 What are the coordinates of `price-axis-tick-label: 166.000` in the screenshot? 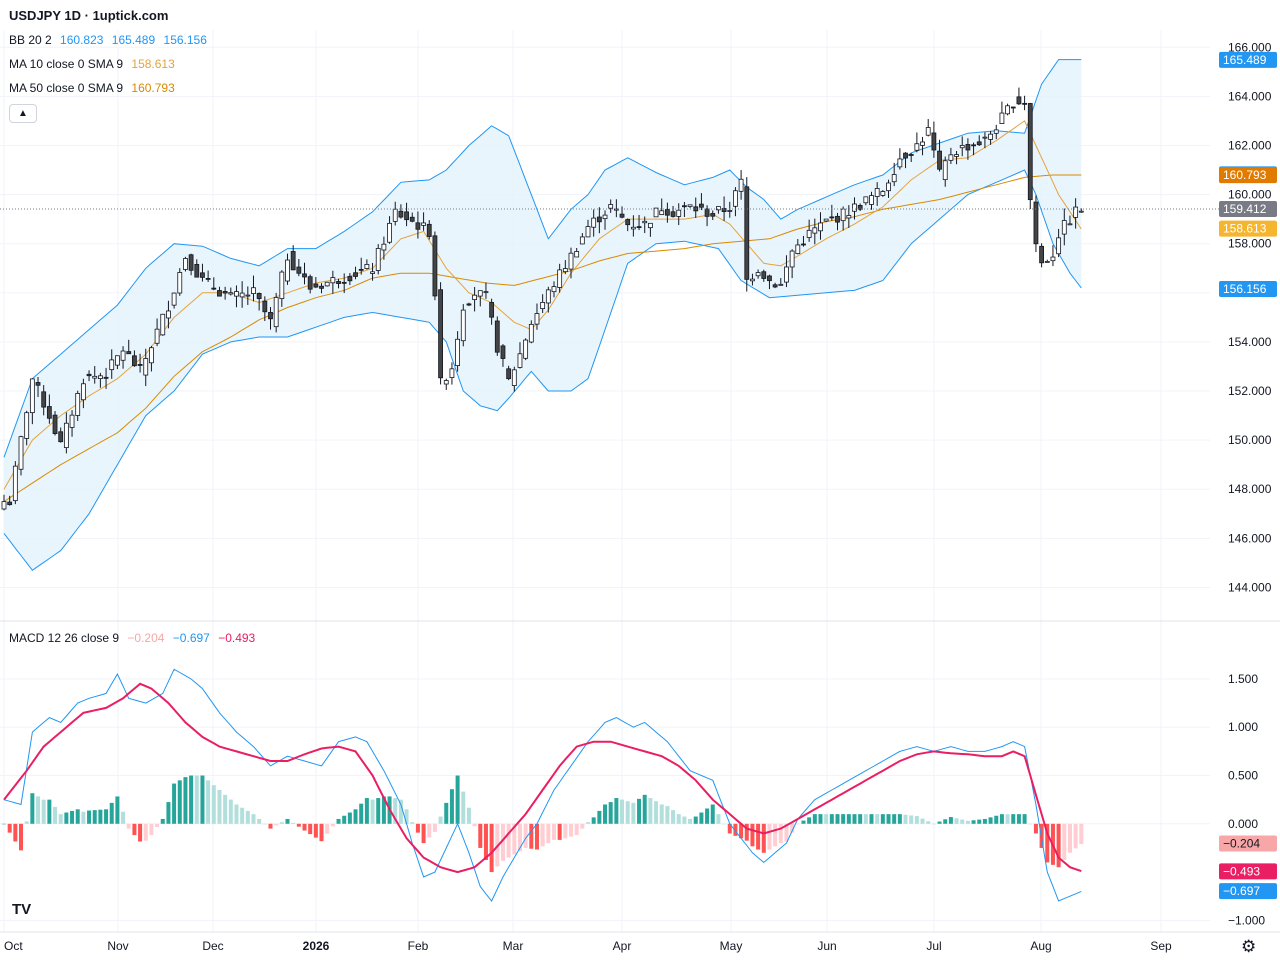 It's located at (1250, 47).